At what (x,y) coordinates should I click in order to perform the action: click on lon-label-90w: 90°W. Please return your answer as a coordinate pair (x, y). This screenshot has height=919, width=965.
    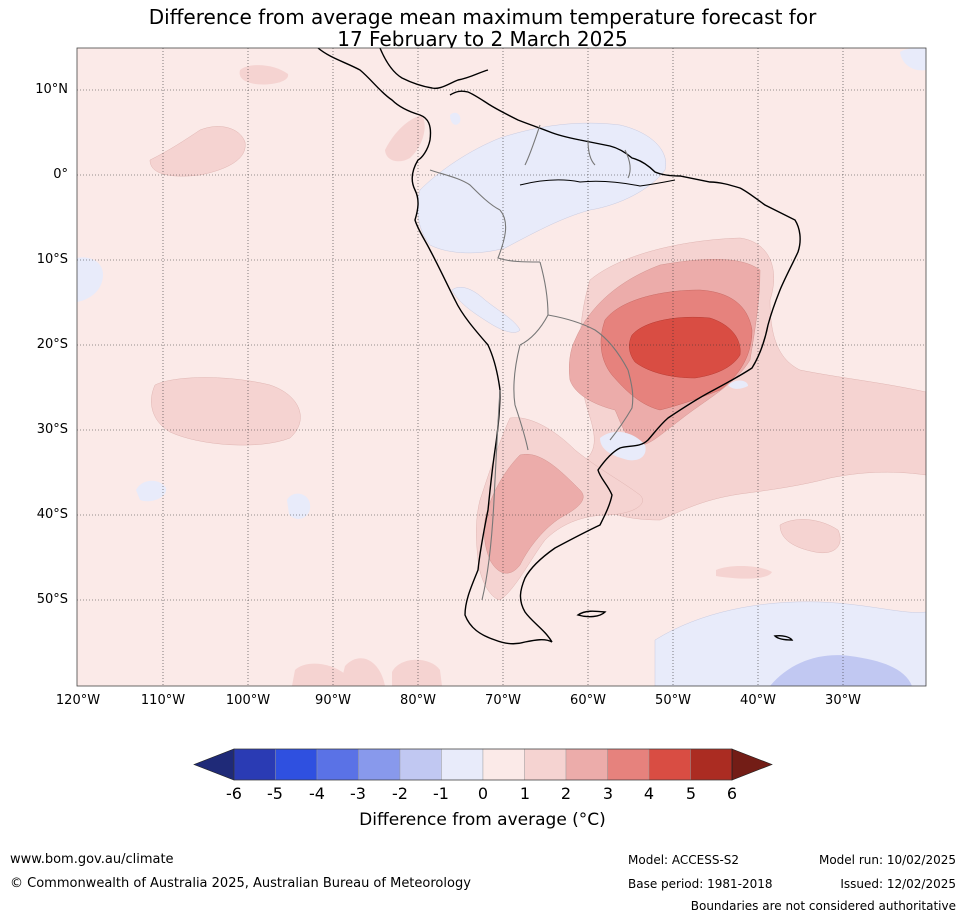
    Looking at the image, I should click on (333, 700).